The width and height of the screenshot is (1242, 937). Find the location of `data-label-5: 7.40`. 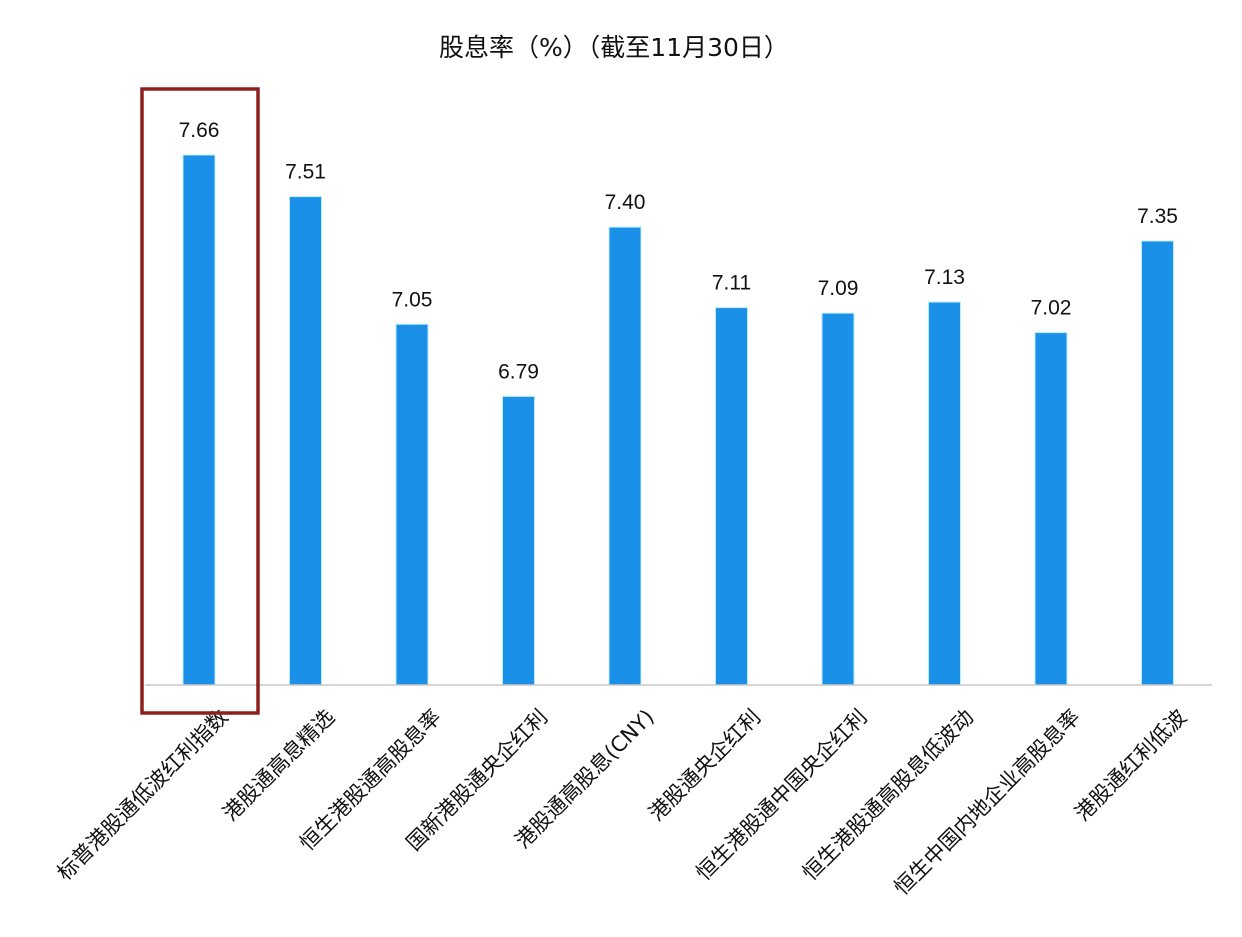

data-label-5: 7.40 is located at coordinates (625, 202).